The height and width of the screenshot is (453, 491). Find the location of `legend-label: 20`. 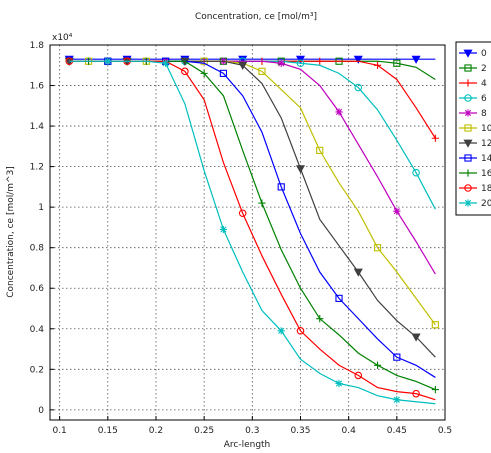

legend-label: 20 is located at coordinates (486, 204).